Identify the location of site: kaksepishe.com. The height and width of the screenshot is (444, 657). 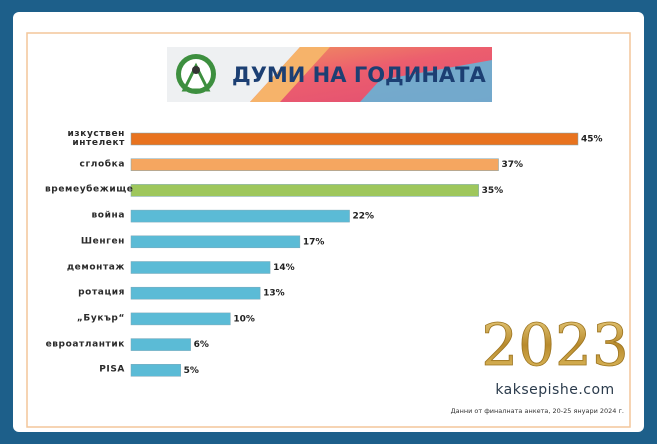
(554, 390).